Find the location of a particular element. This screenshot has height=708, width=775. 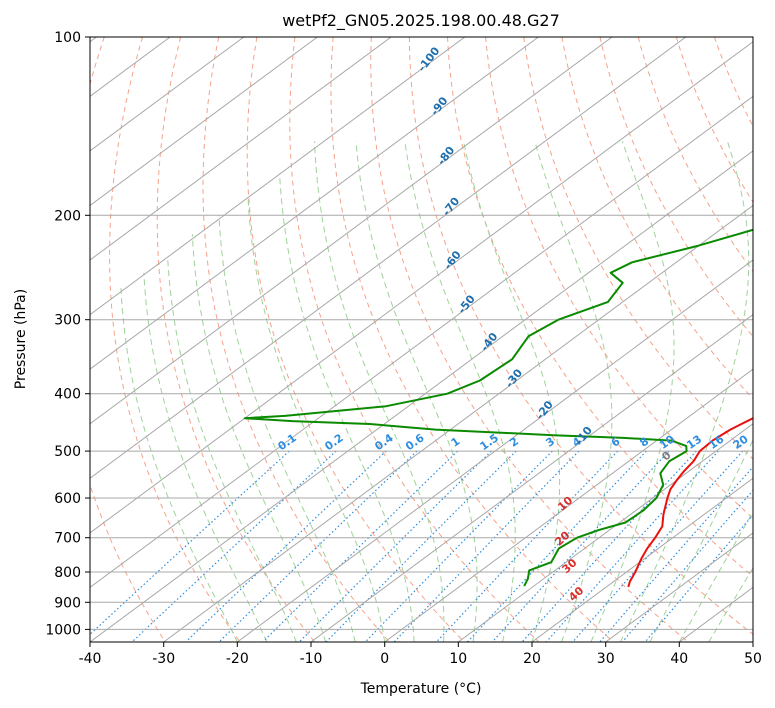

y-tick-label: 600 is located at coordinates (67, 499).